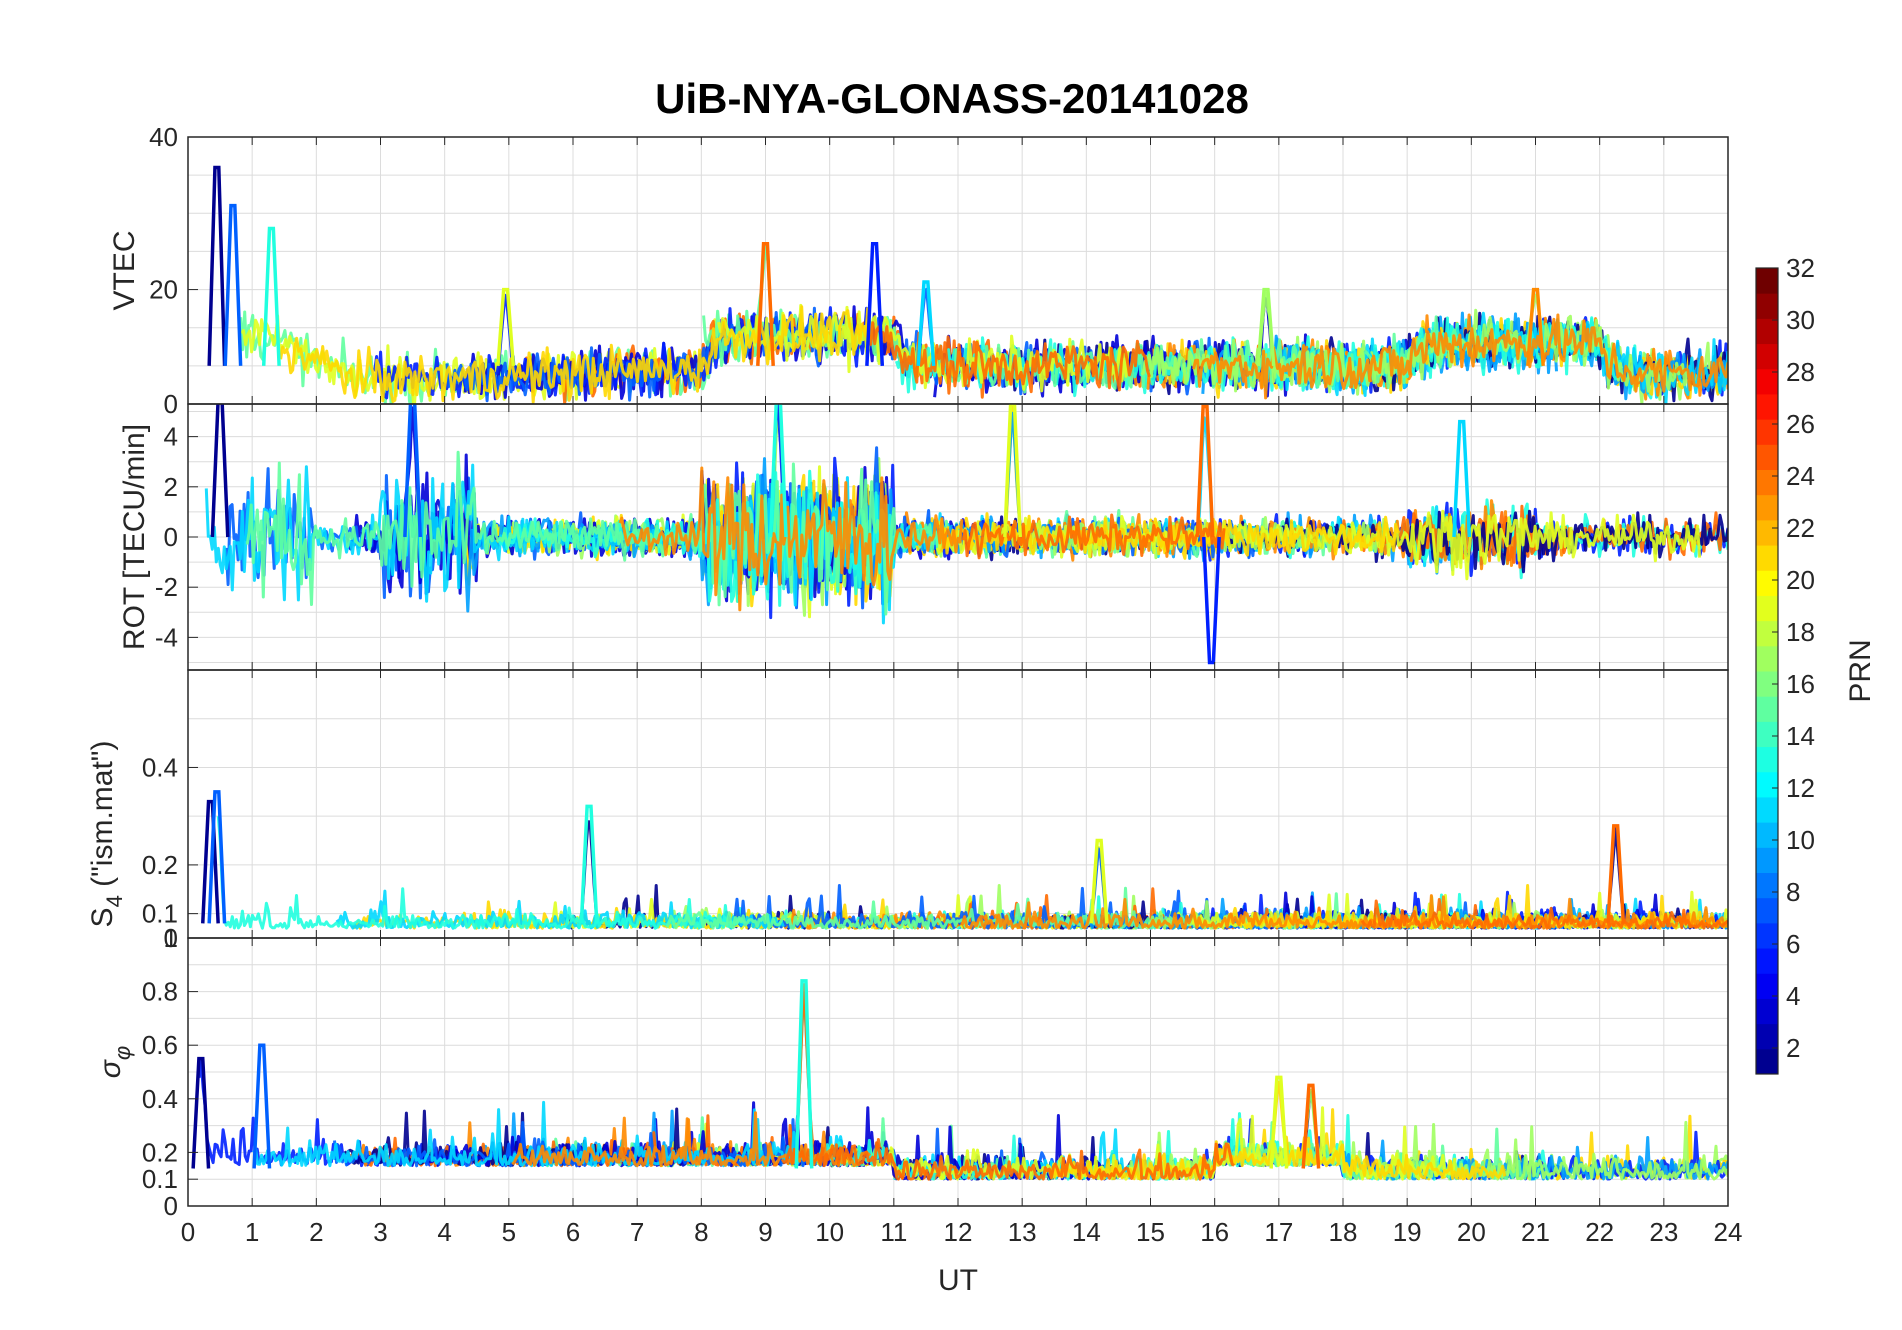 Image resolution: width=1902 pixels, height=1330 pixels. I want to click on y-axis-label: VTEC, so click(124, 270).